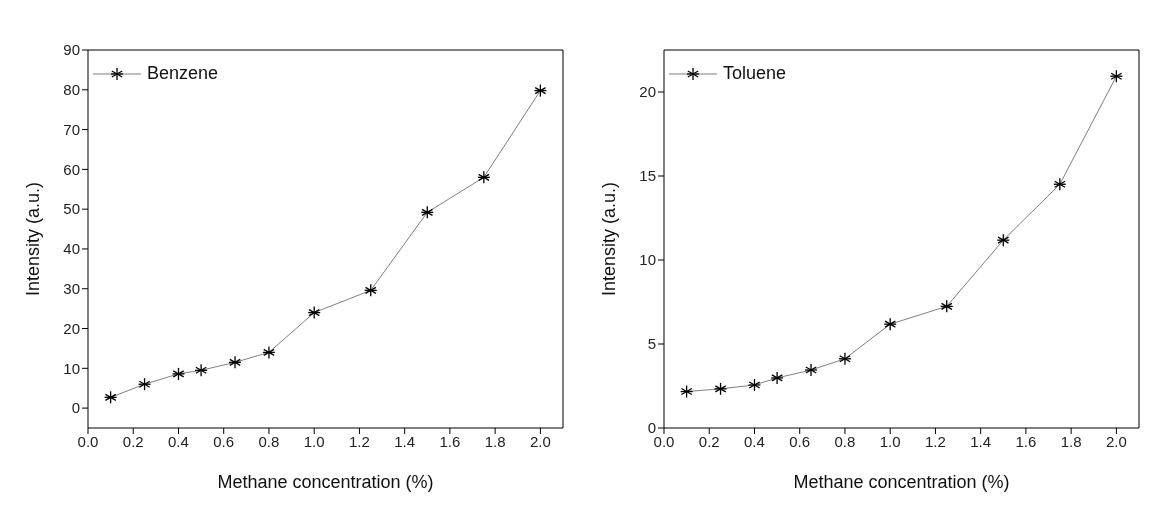 This screenshot has width=1168, height=519. I want to click on y-tick-label: 30, so click(71, 289).